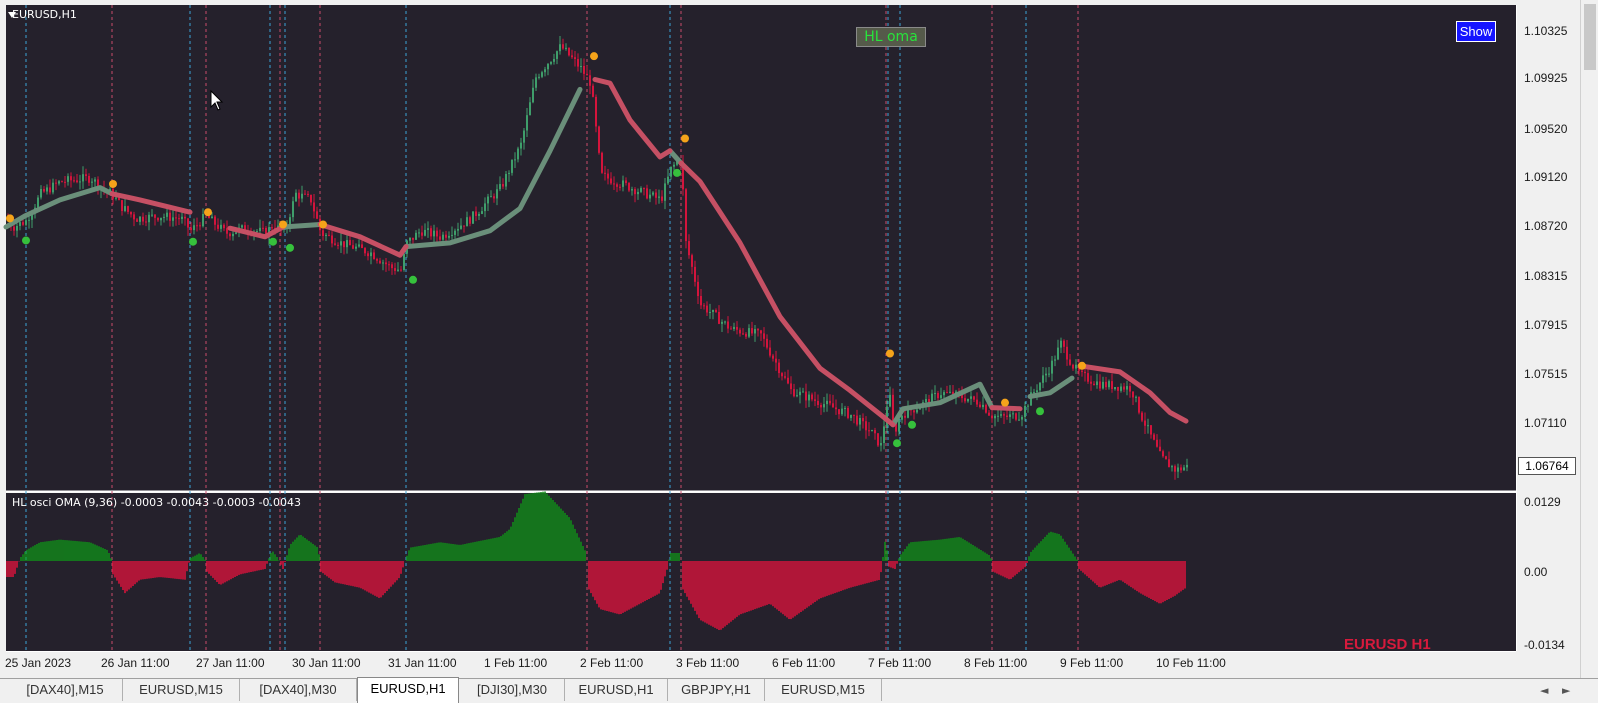 This screenshot has height=703, width=1598. Describe the element at coordinates (12, 15) in the screenshot. I see `symbol-dropdown-icon` at that location.